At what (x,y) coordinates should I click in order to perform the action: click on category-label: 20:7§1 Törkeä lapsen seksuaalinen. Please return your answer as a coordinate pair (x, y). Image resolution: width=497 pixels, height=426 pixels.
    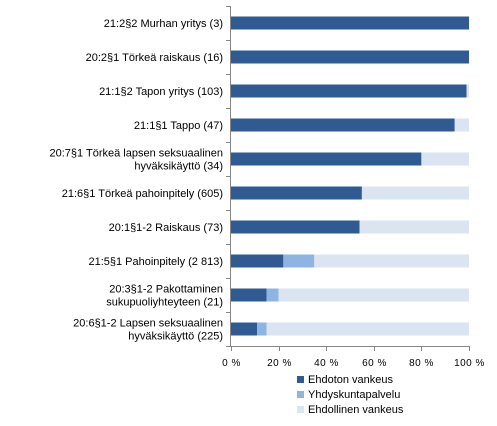
    Looking at the image, I should click on (136, 154).